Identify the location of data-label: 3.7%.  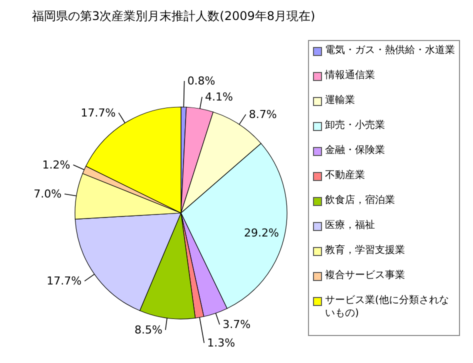
(236, 325).